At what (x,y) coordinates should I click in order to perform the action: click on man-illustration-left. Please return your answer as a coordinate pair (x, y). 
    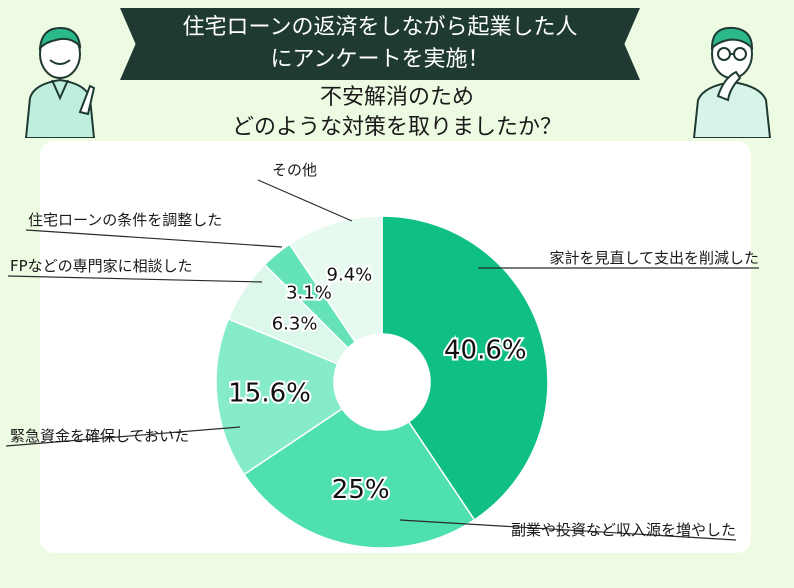
    Looking at the image, I should click on (60, 77).